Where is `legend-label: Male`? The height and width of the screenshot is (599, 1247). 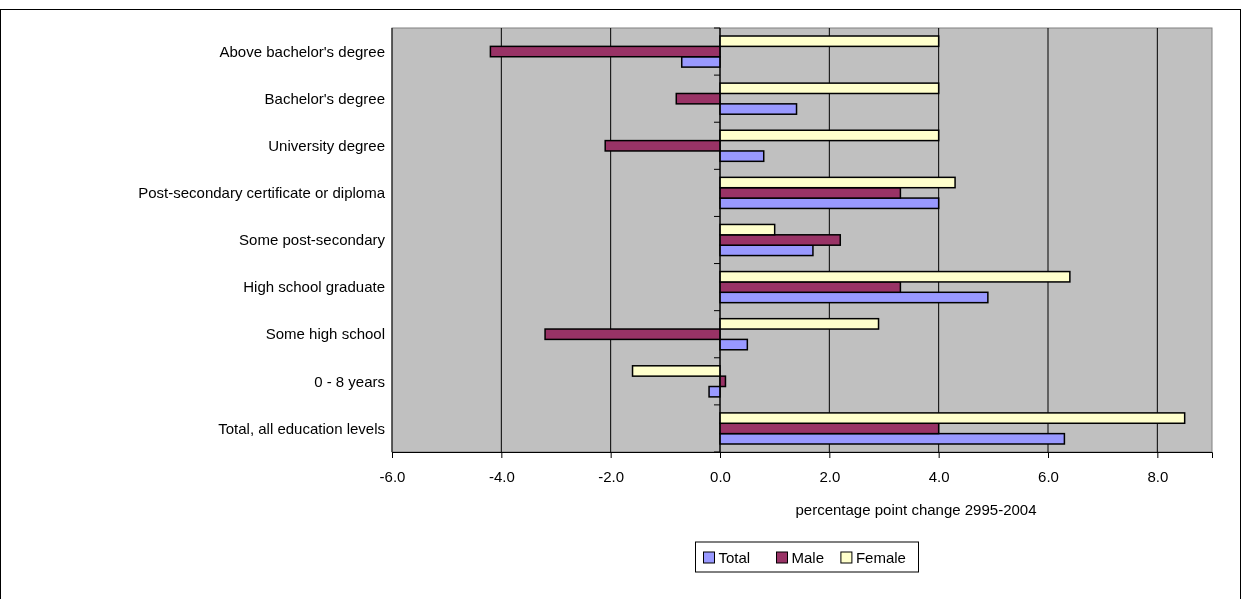
legend-label: Male is located at coordinates (808, 558).